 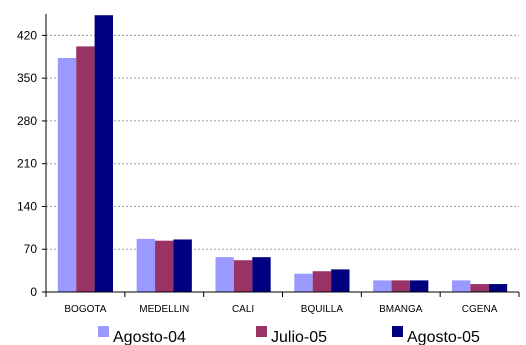 What do you see at coordinates (27, 78) in the screenshot?
I see `y-tick-label: 350` at bounding box center [27, 78].